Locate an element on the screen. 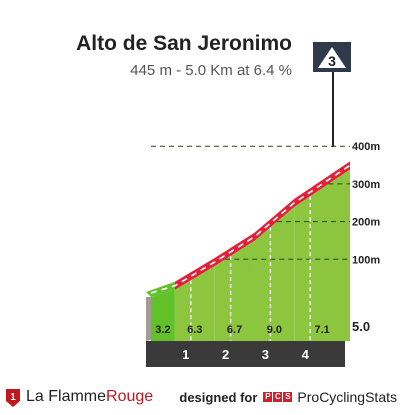 This screenshot has height=415, width=405. flamme-rouge-flag-icon: 1 is located at coordinates (13, 398).